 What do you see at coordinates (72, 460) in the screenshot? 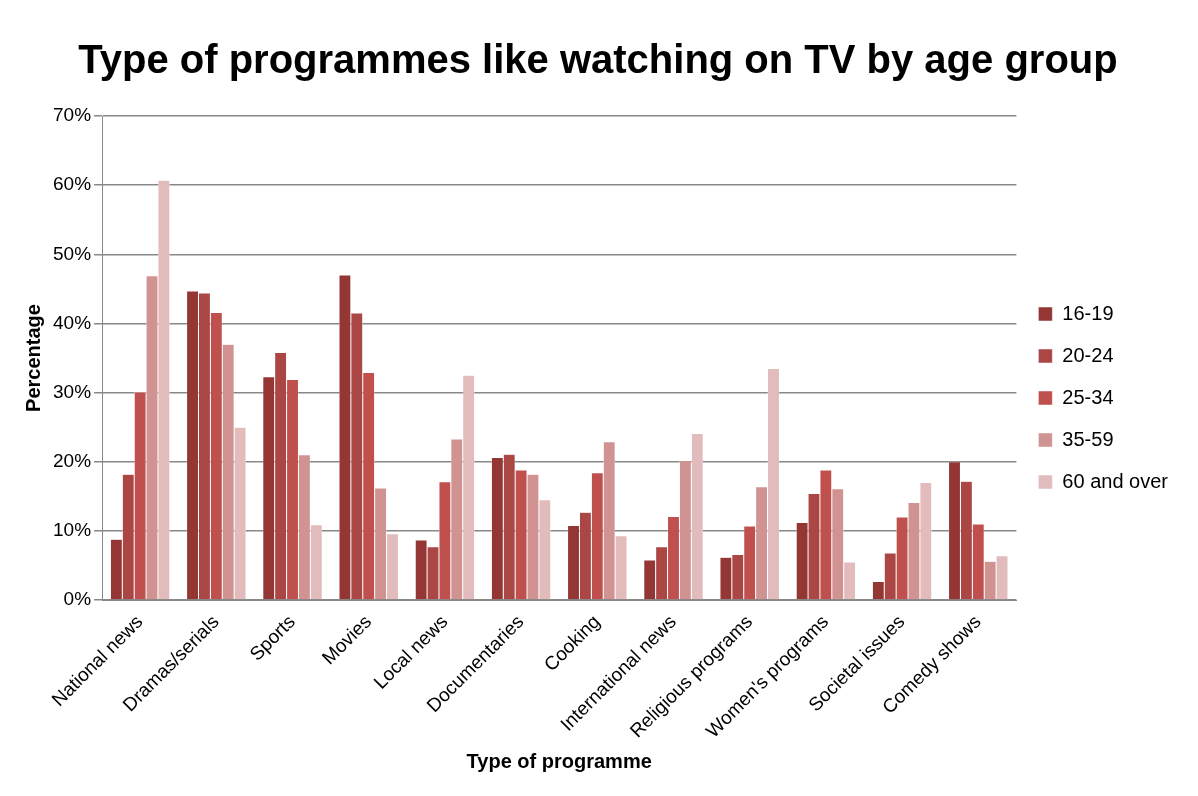
I see `y-tick-label: 20%` at bounding box center [72, 460].